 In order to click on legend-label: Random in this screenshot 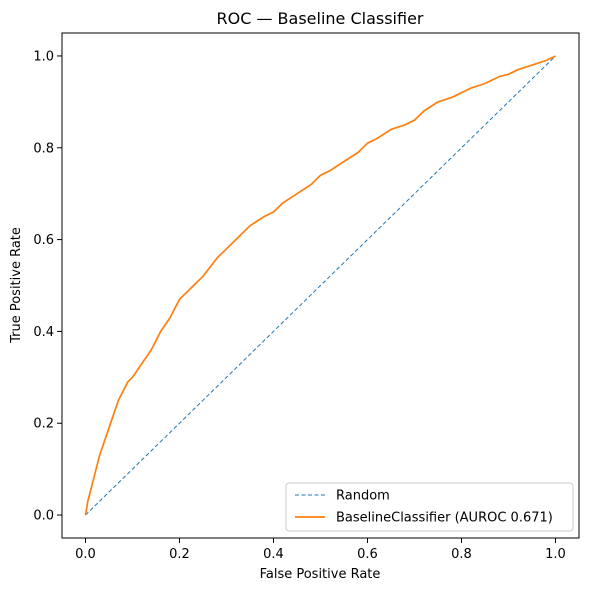, I will do `click(363, 496)`.